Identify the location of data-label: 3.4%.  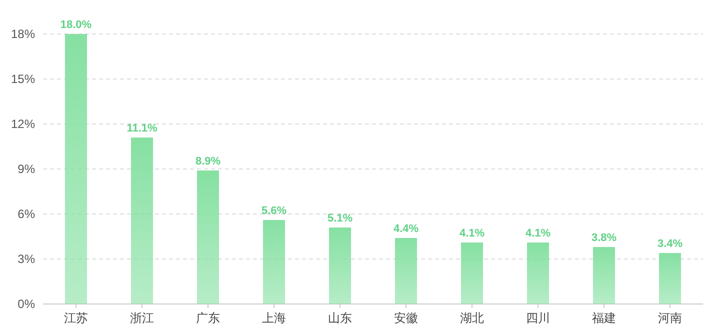
(670, 244).